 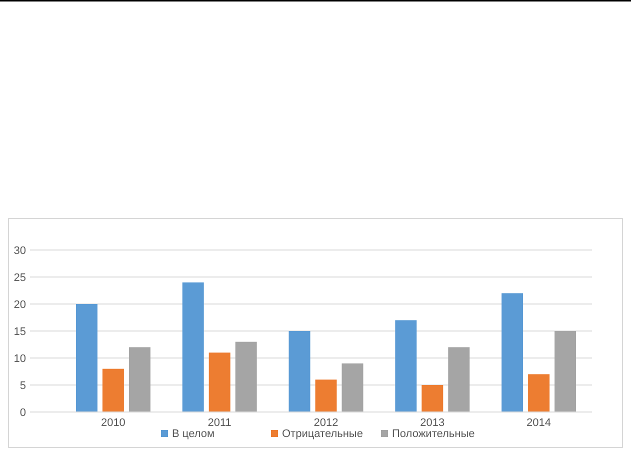 I want to click on legend-label: В целом, so click(x=193, y=434).